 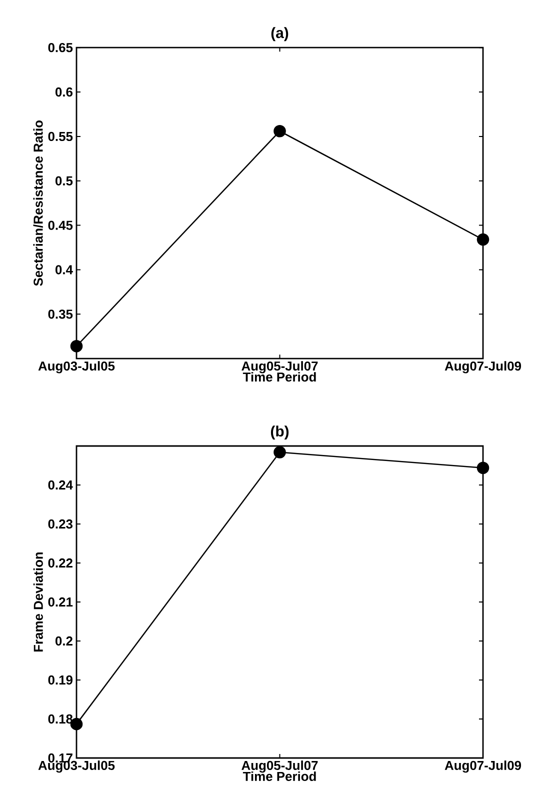 I want to click on y-axis-title: Frame Deviation, so click(x=38, y=602).